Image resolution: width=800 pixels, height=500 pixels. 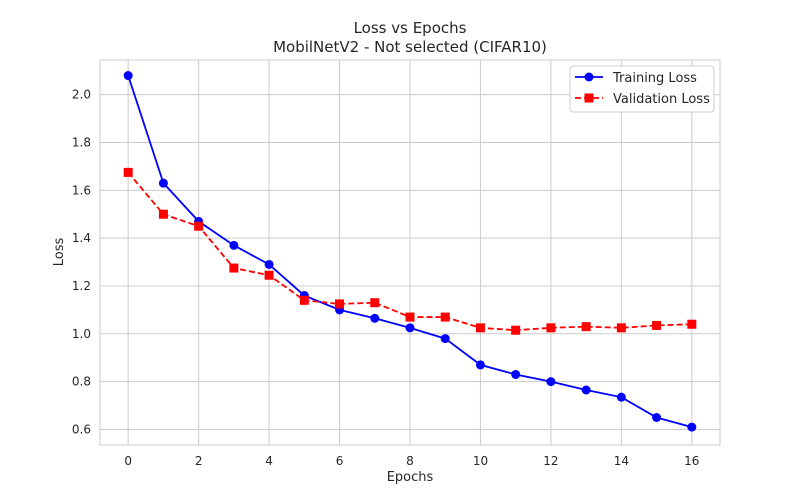 What do you see at coordinates (621, 461) in the screenshot?
I see `x-tick-label: 14` at bounding box center [621, 461].